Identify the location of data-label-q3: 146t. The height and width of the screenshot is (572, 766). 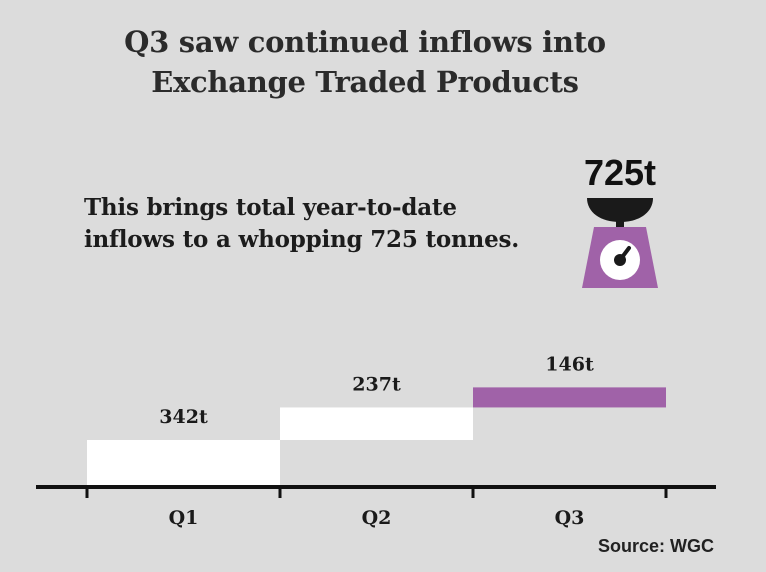
(569, 364).